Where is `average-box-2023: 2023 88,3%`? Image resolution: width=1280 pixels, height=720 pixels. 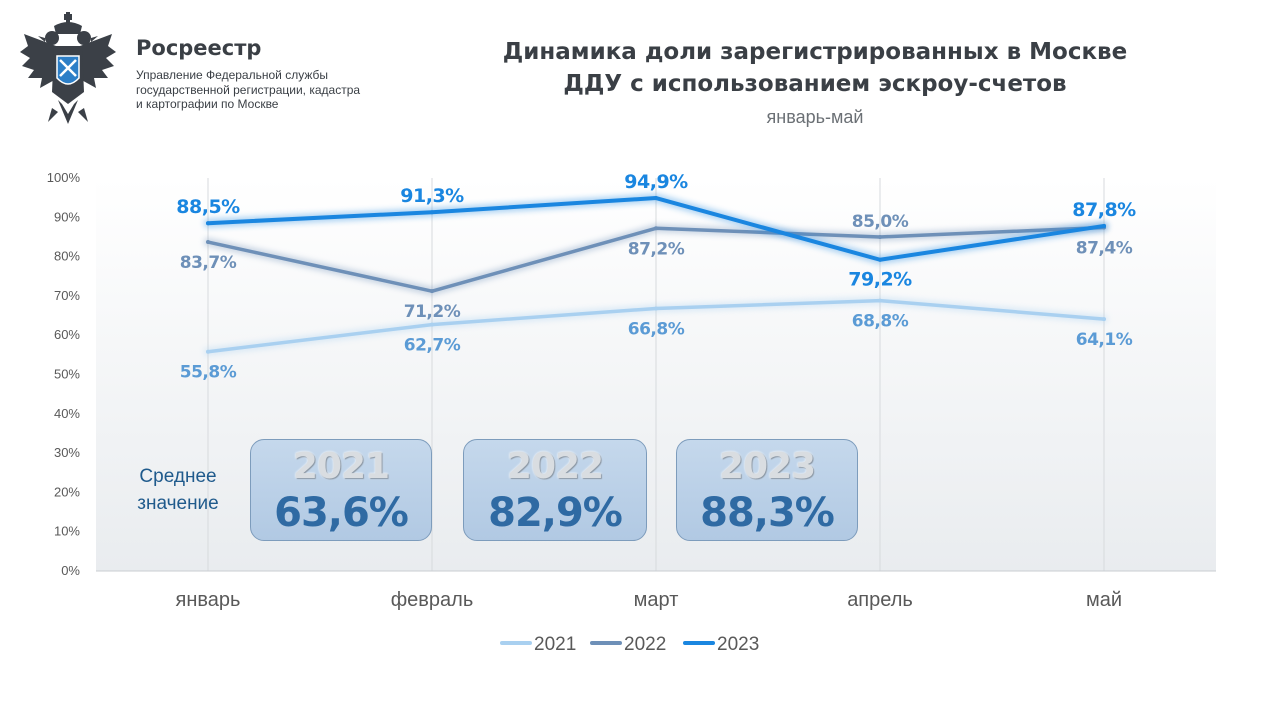
average-box-2023: 2023 88,3% is located at coordinates (767, 490).